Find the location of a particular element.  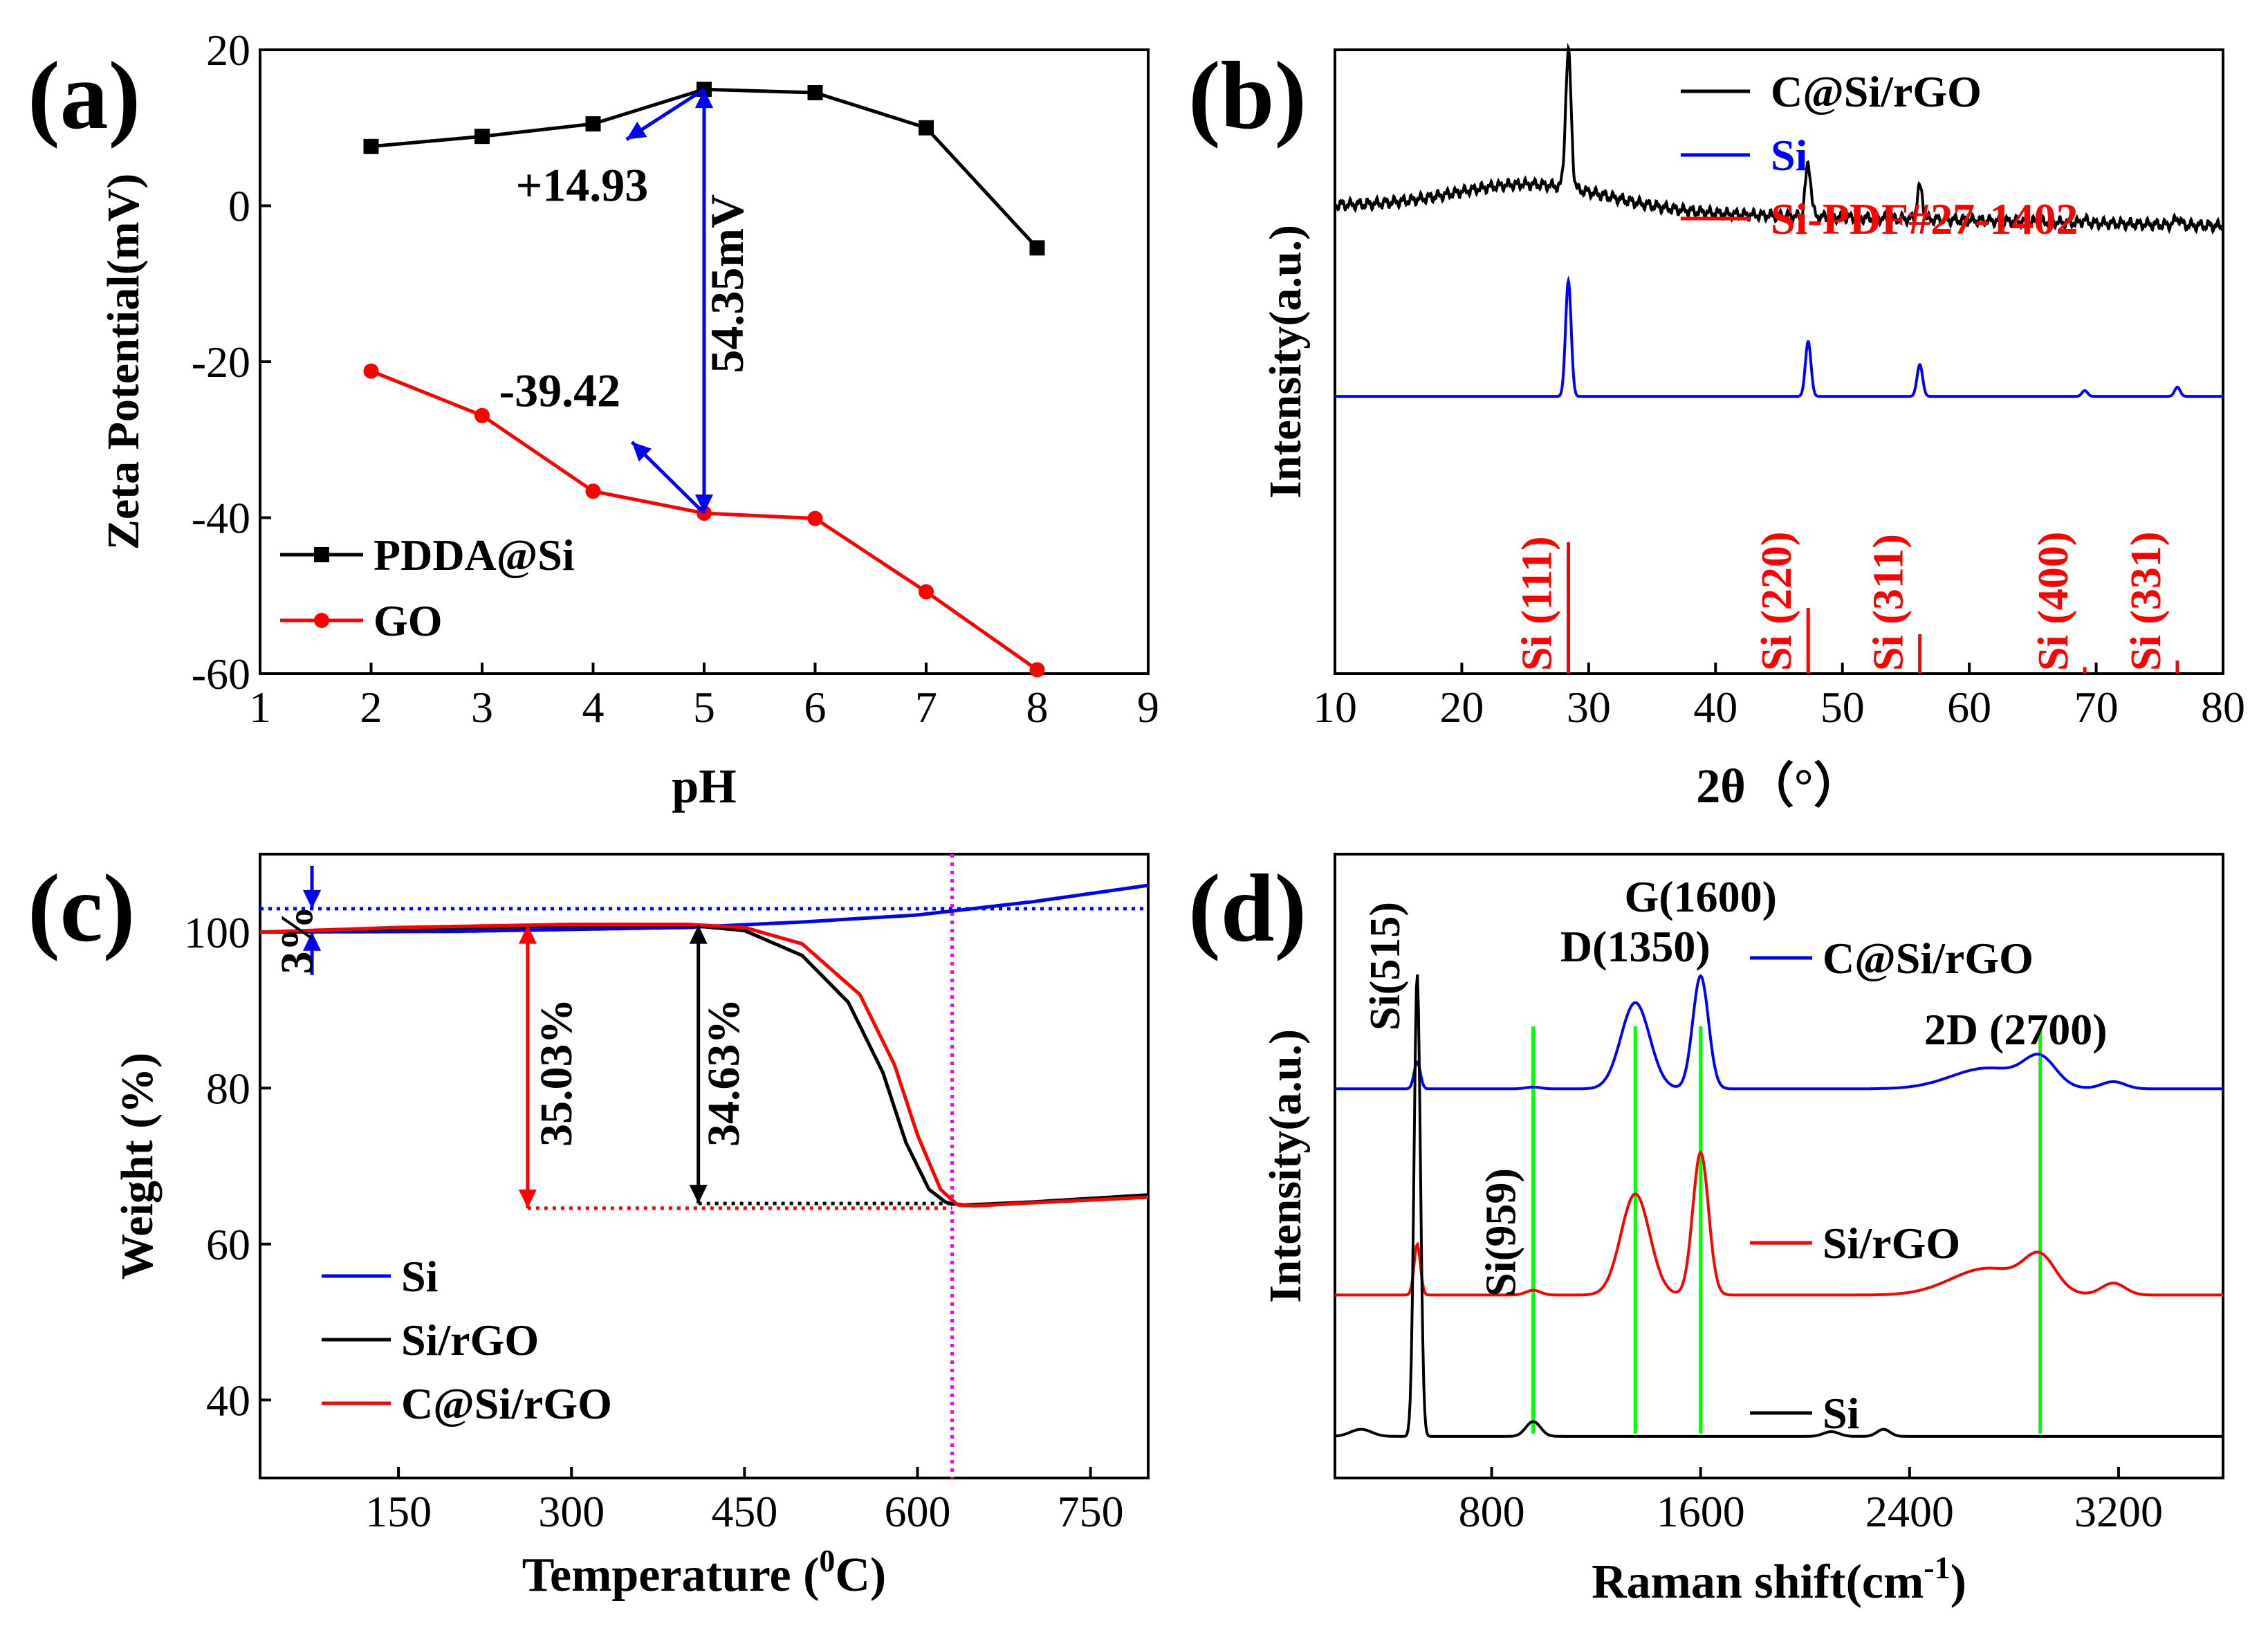

panel-c-xtick-label: 150 is located at coordinates (398, 1511).